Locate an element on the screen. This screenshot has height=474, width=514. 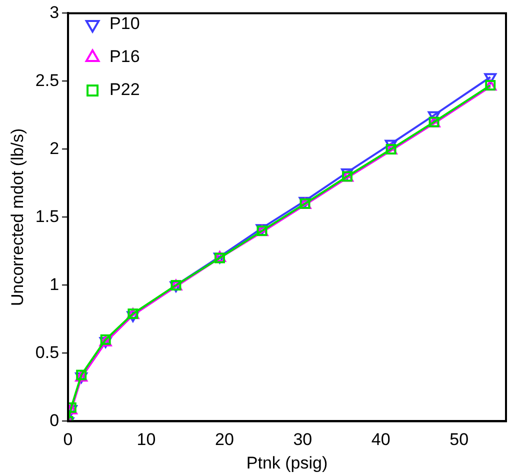
x-axis-title: Ptnk (psig) is located at coordinates (287, 462).